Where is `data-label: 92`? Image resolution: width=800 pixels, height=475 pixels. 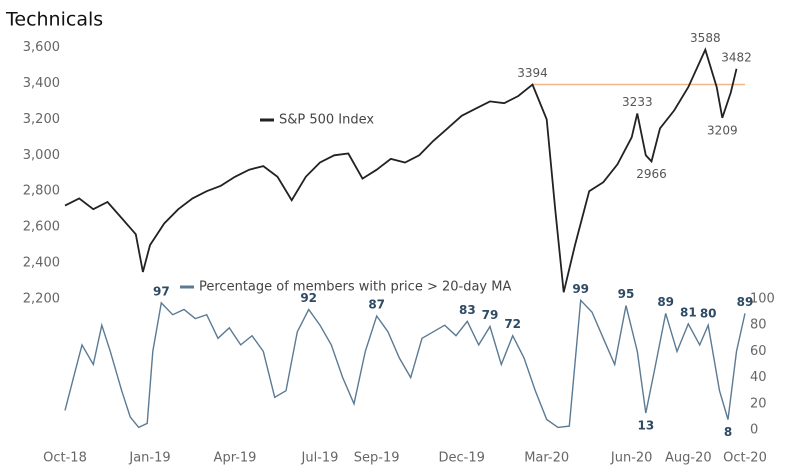
data-label: 92 is located at coordinates (308, 298).